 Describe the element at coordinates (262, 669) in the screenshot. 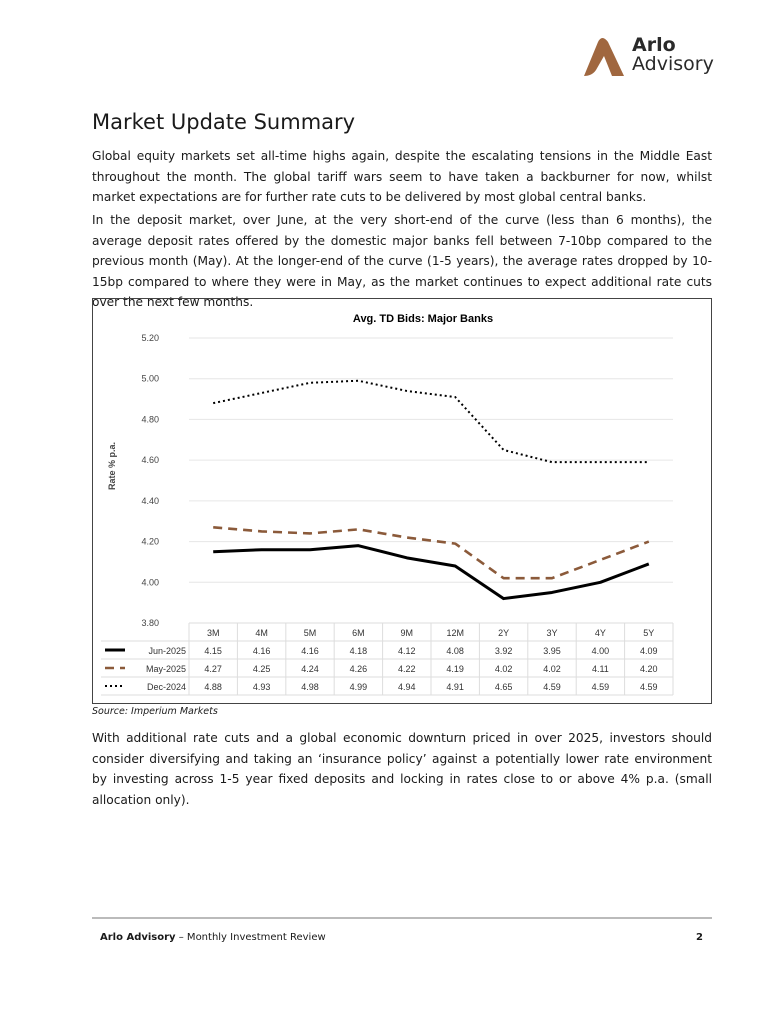

I see `data-table-value: 4.25` at that location.